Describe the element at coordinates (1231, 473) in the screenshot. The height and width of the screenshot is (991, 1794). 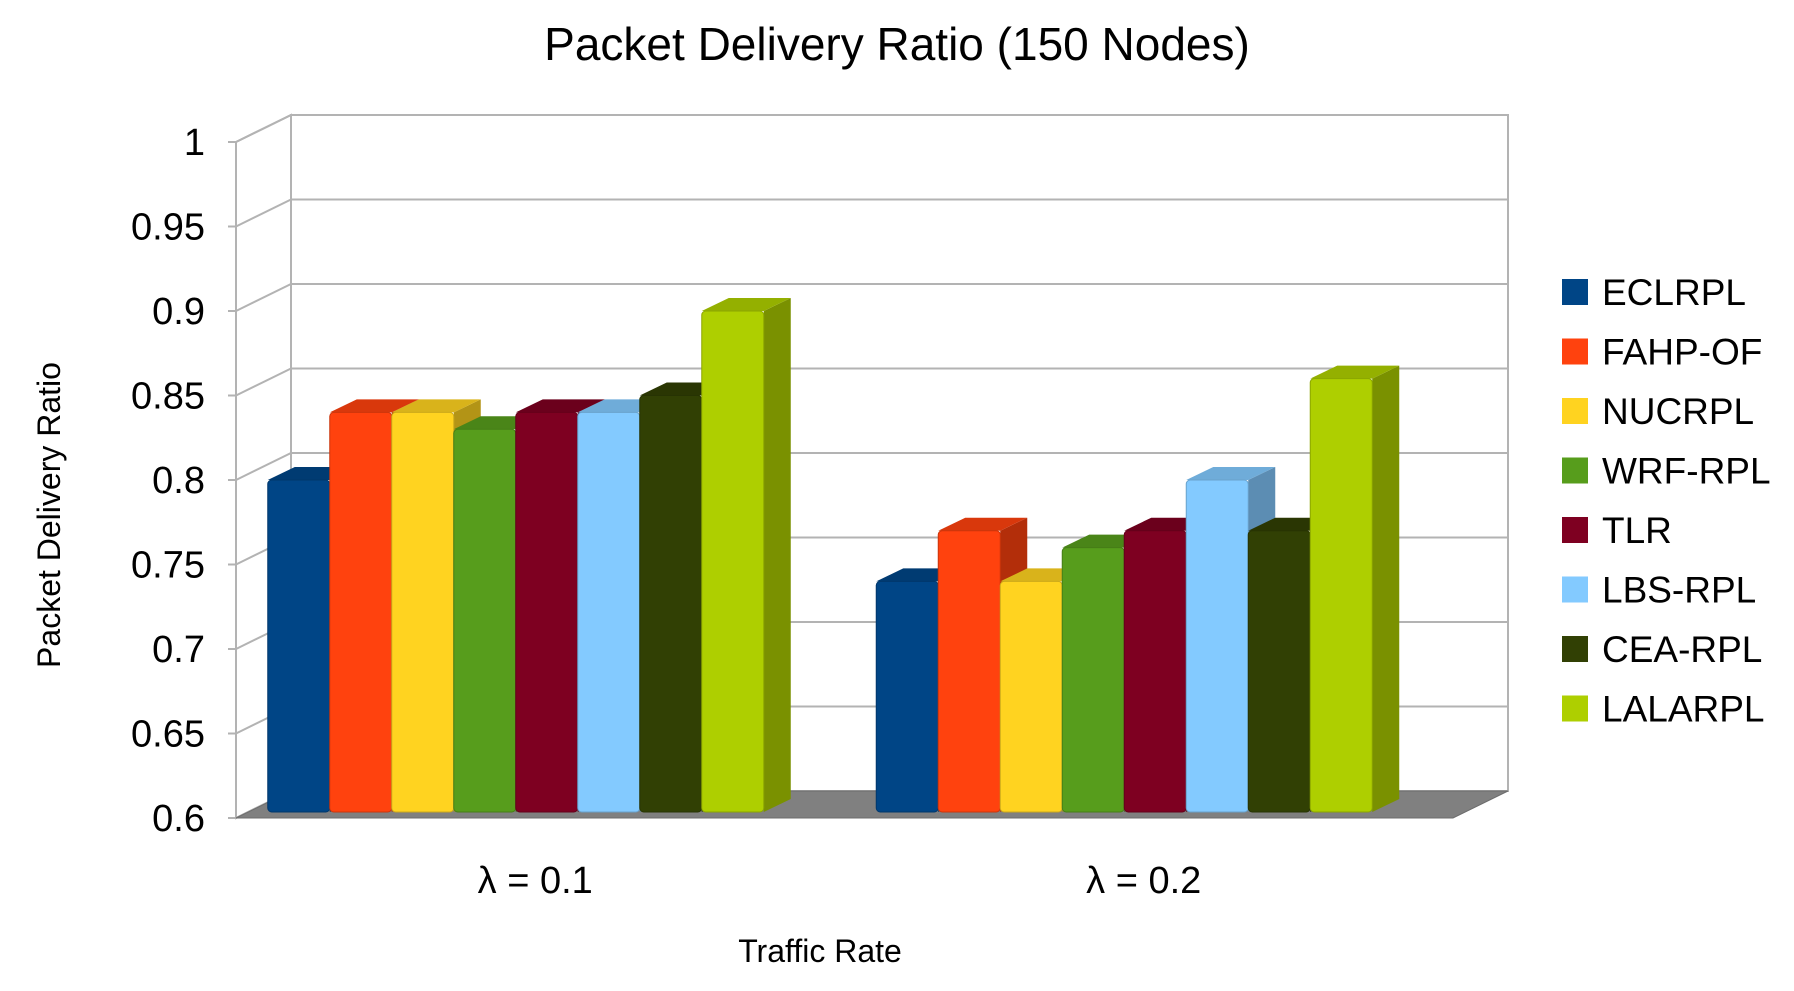
I see `bar-lbs-rpl-2-top` at that location.